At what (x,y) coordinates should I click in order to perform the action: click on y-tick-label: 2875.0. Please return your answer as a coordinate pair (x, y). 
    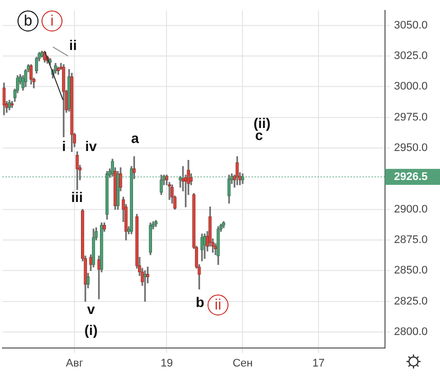
    Looking at the image, I should click on (411, 240).